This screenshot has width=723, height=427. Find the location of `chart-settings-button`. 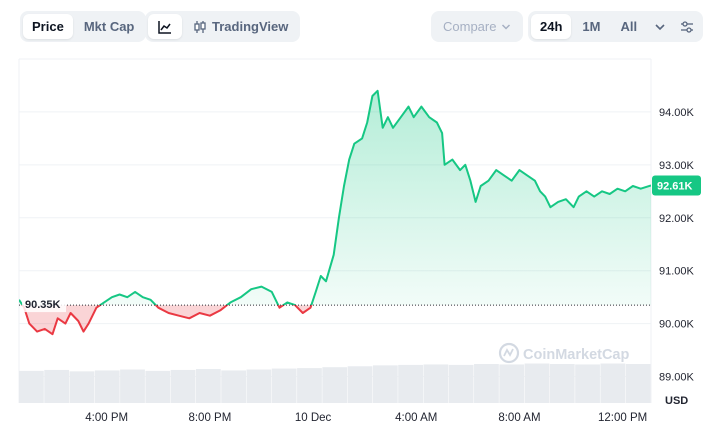

chart-settings-button is located at coordinates (687, 26).